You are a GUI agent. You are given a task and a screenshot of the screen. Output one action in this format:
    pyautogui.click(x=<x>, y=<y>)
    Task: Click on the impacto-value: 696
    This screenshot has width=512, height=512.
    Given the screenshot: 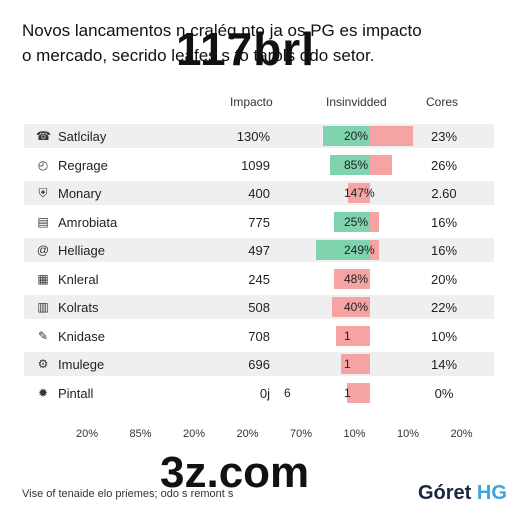 What is the action you would take?
    pyautogui.click(x=259, y=364)
    